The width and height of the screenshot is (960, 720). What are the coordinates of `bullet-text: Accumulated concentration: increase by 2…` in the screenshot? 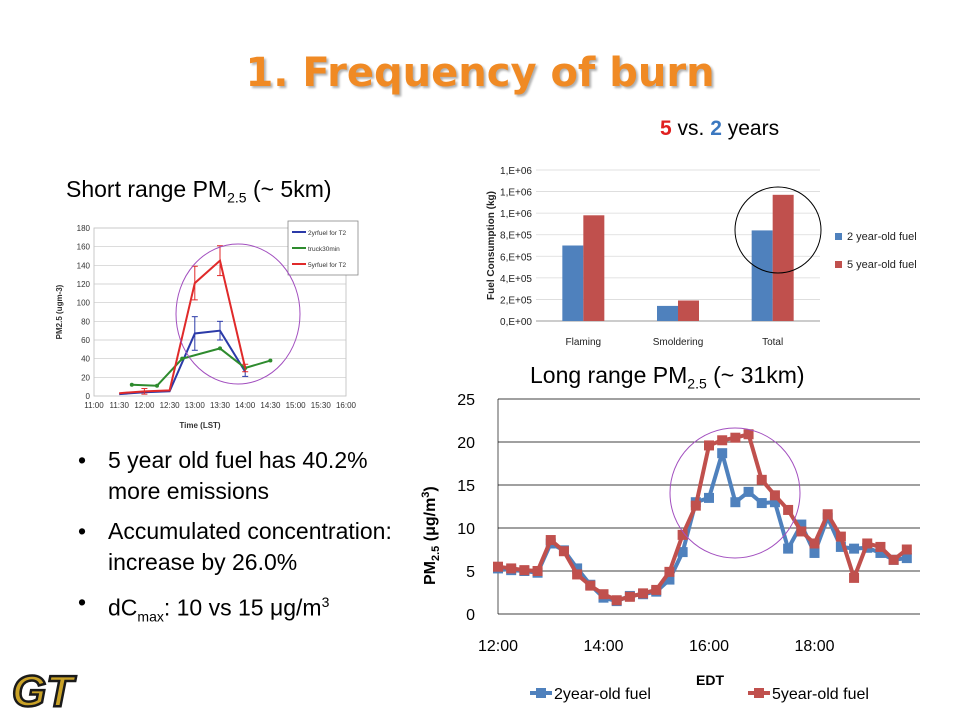 It's located at (250, 546).